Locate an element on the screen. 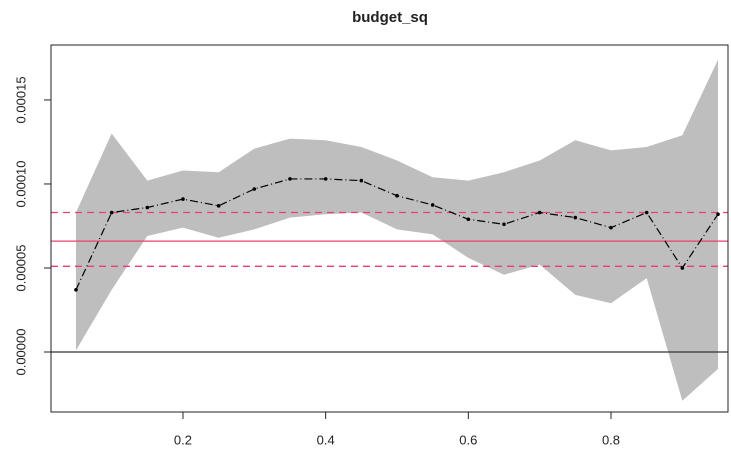 Image resolution: width=731 pixels, height=457 pixels. x-tick-label: 0.4 is located at coordinates (326, 439).